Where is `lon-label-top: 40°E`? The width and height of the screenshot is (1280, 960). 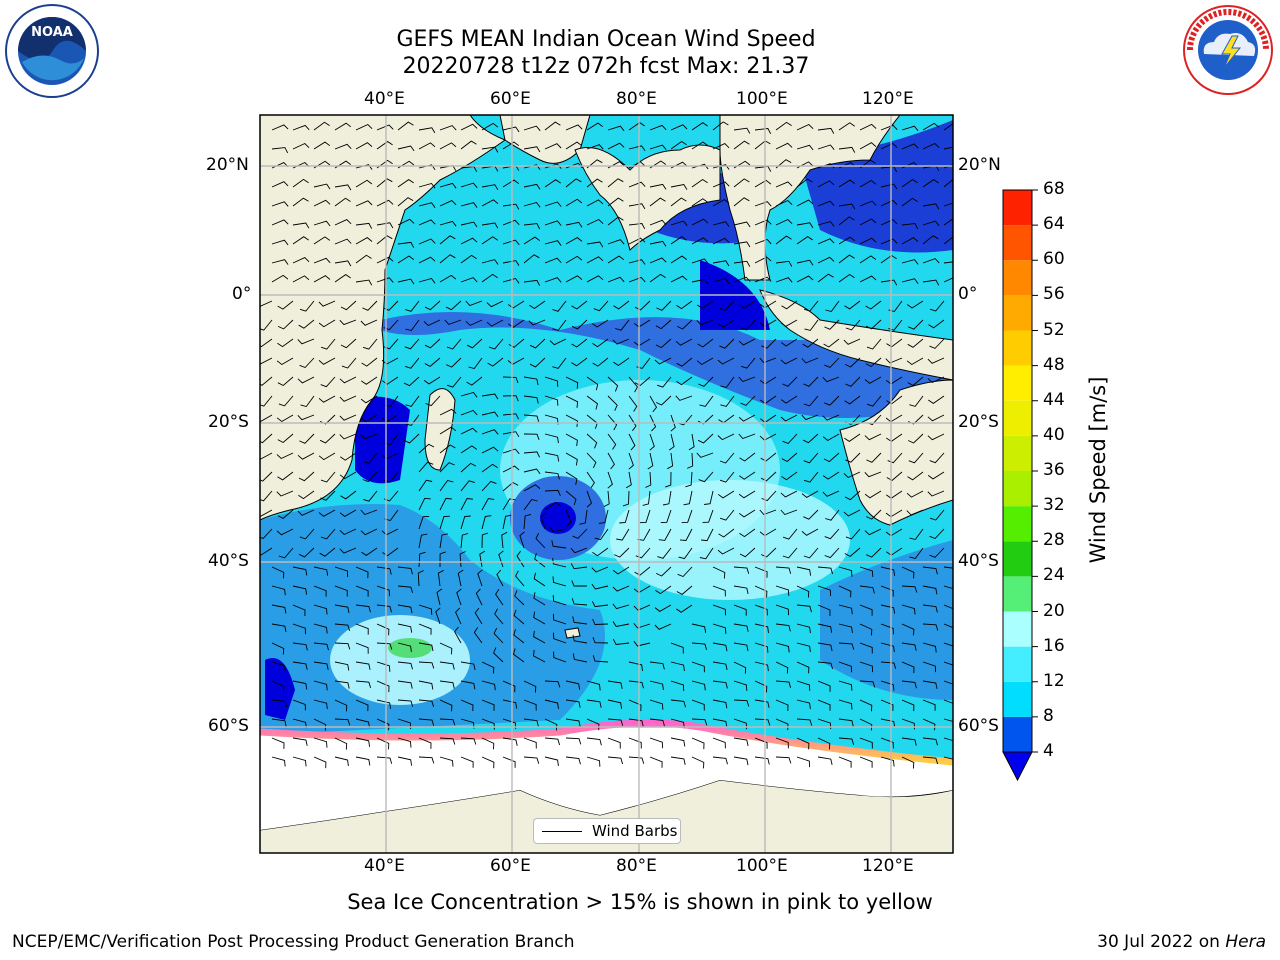
lon-label-top: 40°E is located at coordinates (384, 99).